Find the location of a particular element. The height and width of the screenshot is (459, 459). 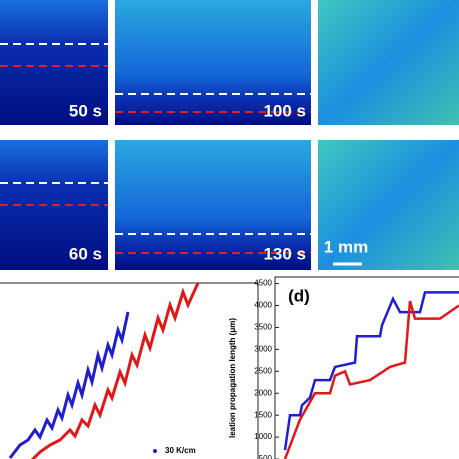

y-tick-label: 2000 is located at coordinates (263, 392).